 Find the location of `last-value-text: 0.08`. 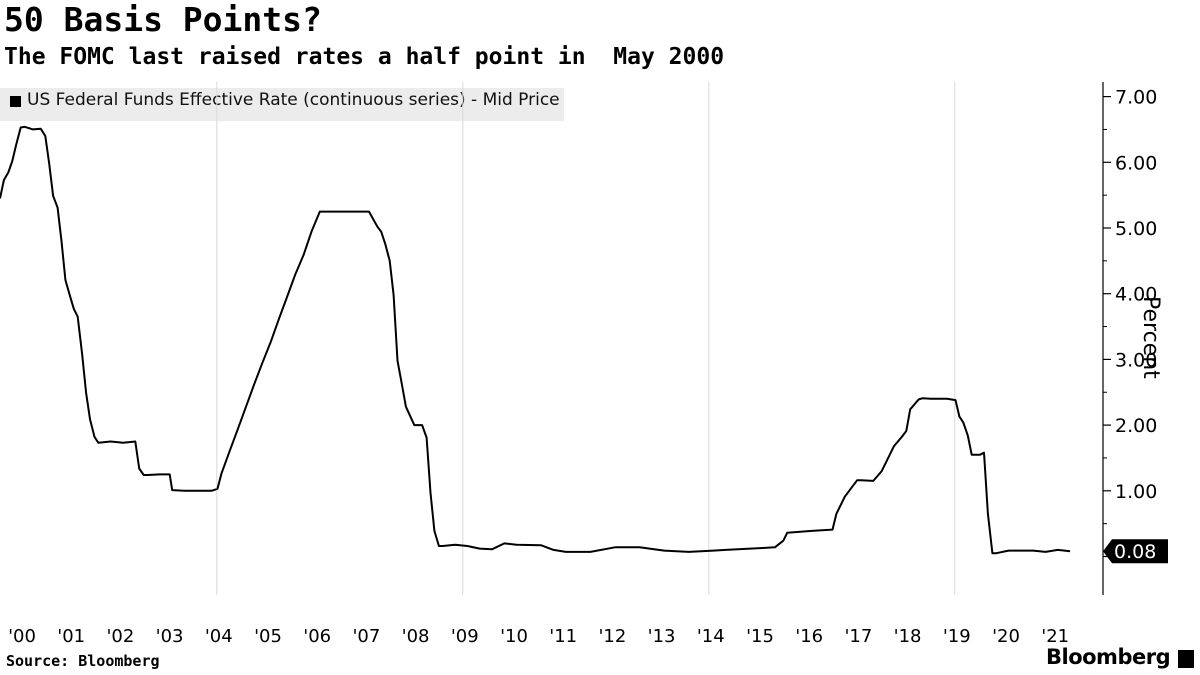

last-value-text: 0.08 is located at coordinates (1135, 552).